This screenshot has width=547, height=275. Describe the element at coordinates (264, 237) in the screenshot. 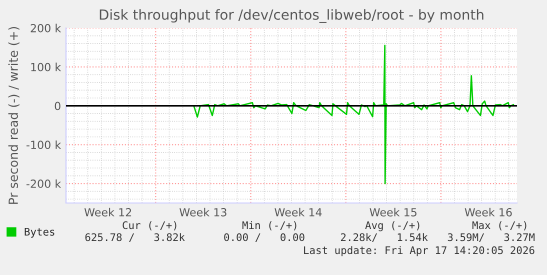

I see `text: 0.00 / 0.00` at that location.